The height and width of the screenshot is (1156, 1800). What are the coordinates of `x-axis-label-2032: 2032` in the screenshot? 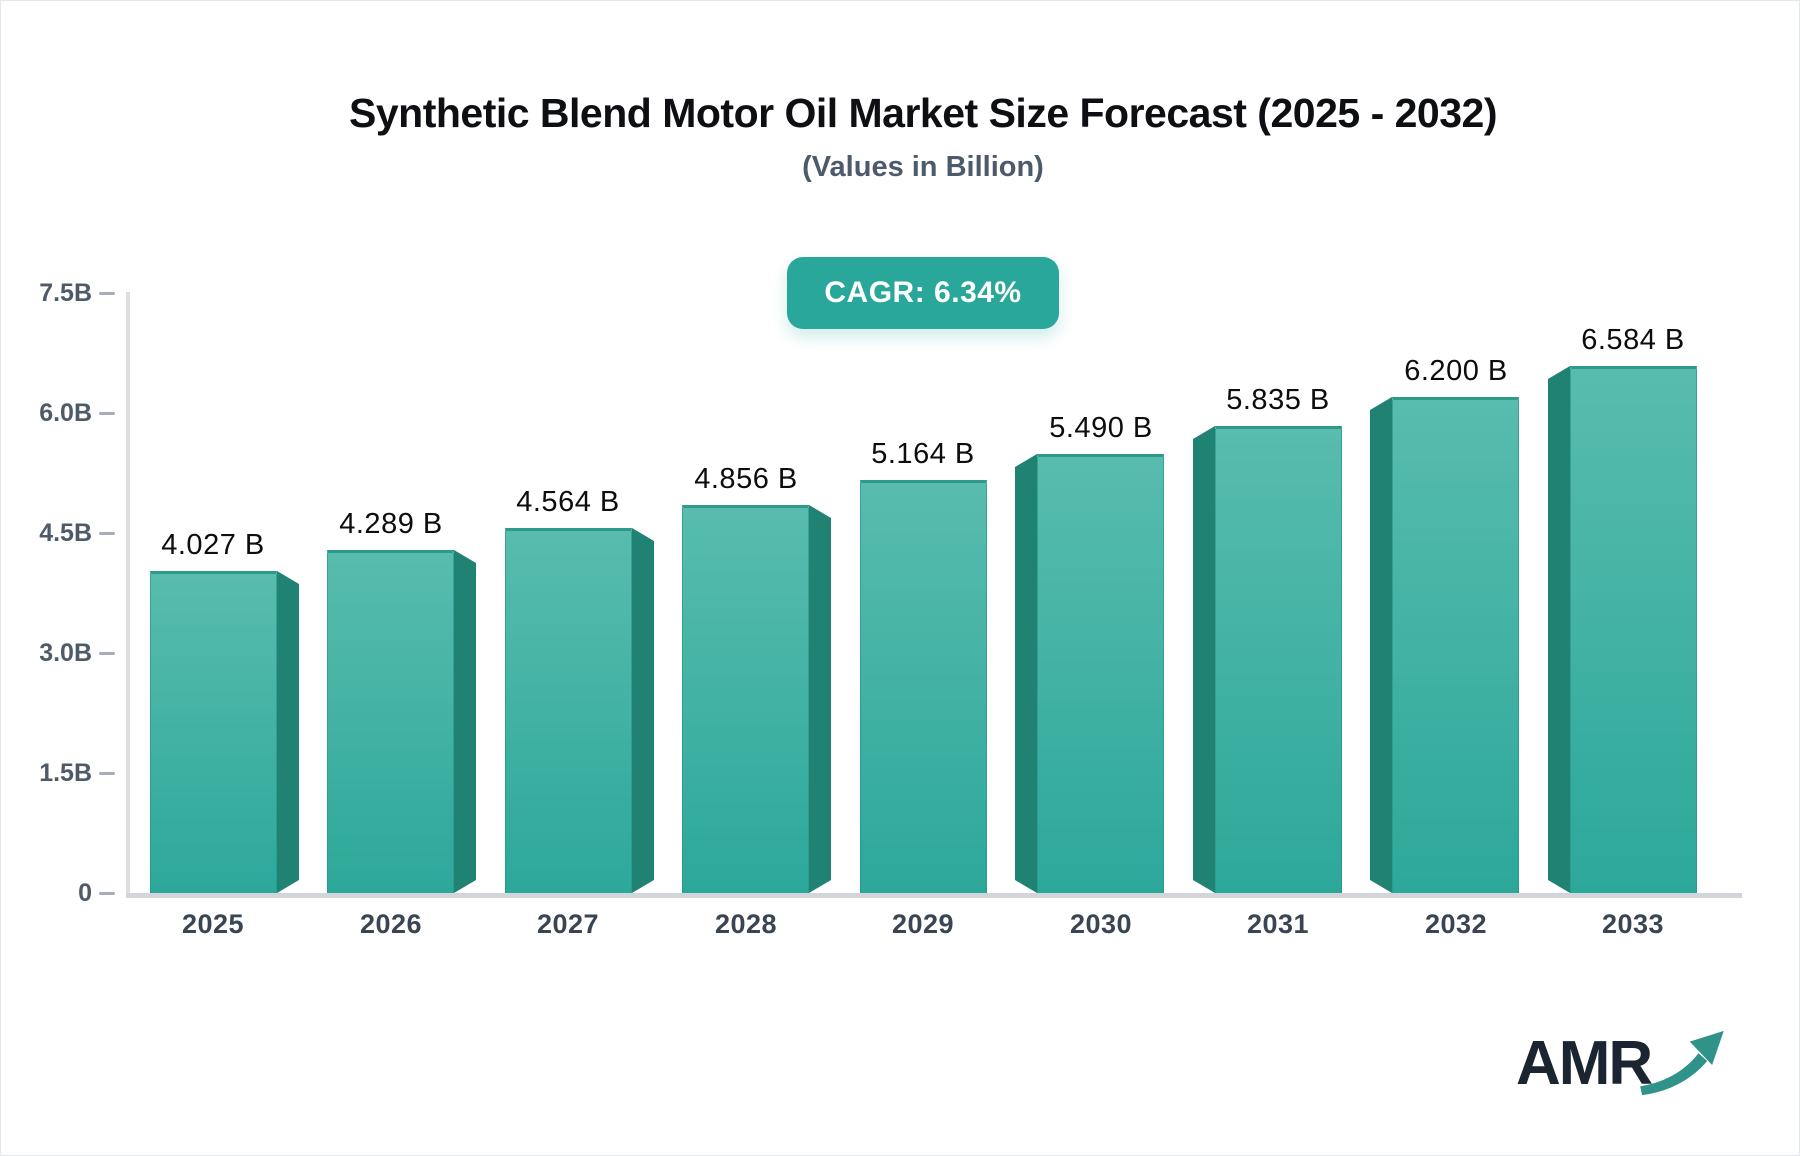 It's located at (1456, 924).